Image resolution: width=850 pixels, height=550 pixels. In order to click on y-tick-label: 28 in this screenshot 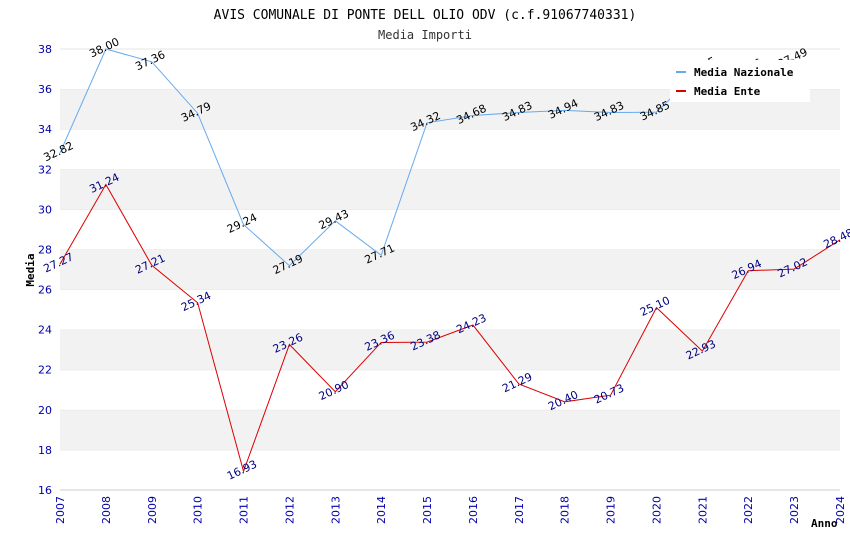, I will do `click(45, 249)`.